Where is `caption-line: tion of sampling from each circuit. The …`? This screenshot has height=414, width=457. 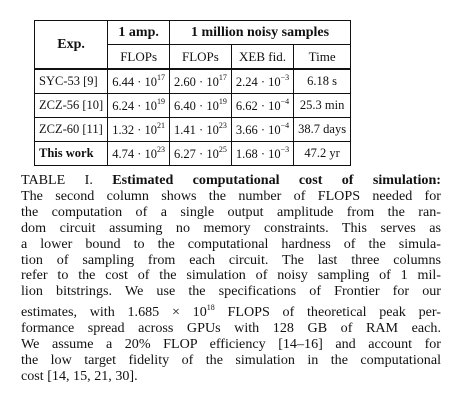
caption-line: tion of sampling from each circuit. The … is located at coordinates (231, 259).